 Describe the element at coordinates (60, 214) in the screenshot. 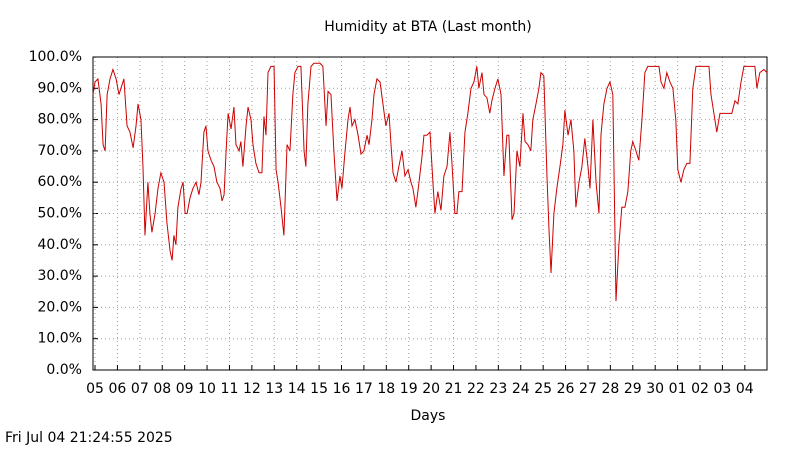

I see `y-tick-label: 50.0%` at that location.